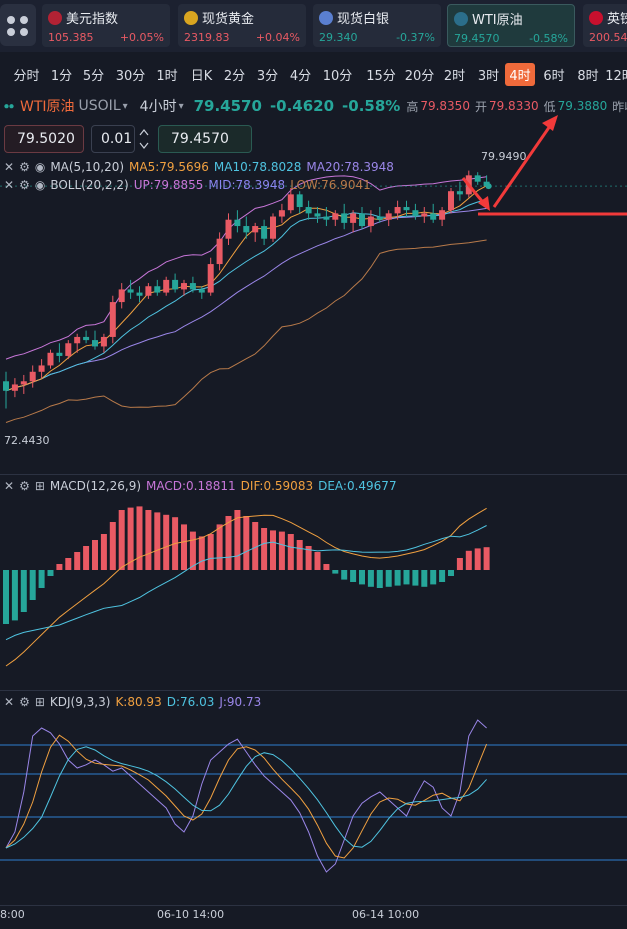 Image resolution: width=627 pixels, height=929 pixels. What do you see at coordinates (488, 76) in the screenshot?
I see `timeframe-tab: 3时` at bounding box center [488, 76].